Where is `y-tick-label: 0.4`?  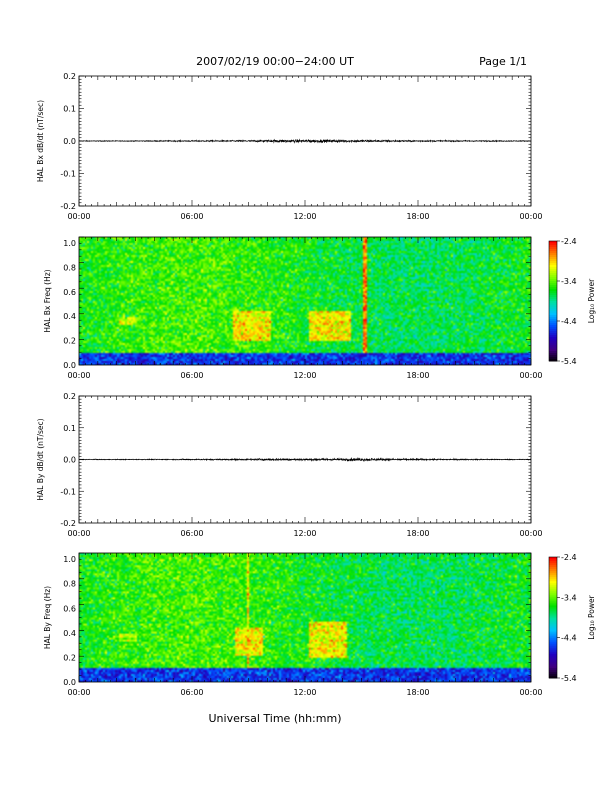
y-tick-label: 0.4 is located at coordinates (69, 316).